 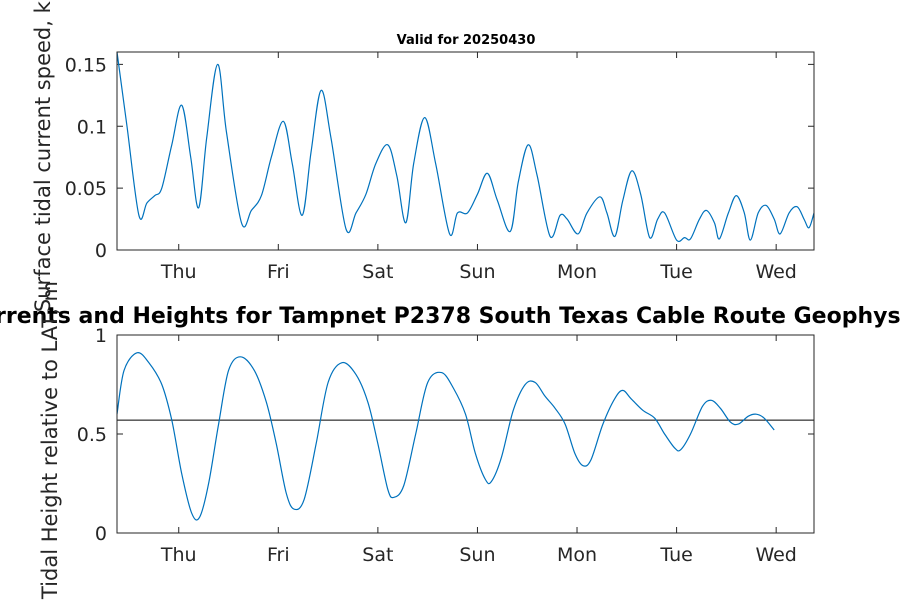 What do you see at coordinates (92, 435) in the screenshot?
I see `height-y-tick-label: 0.5` at bounding box center [92, 435].